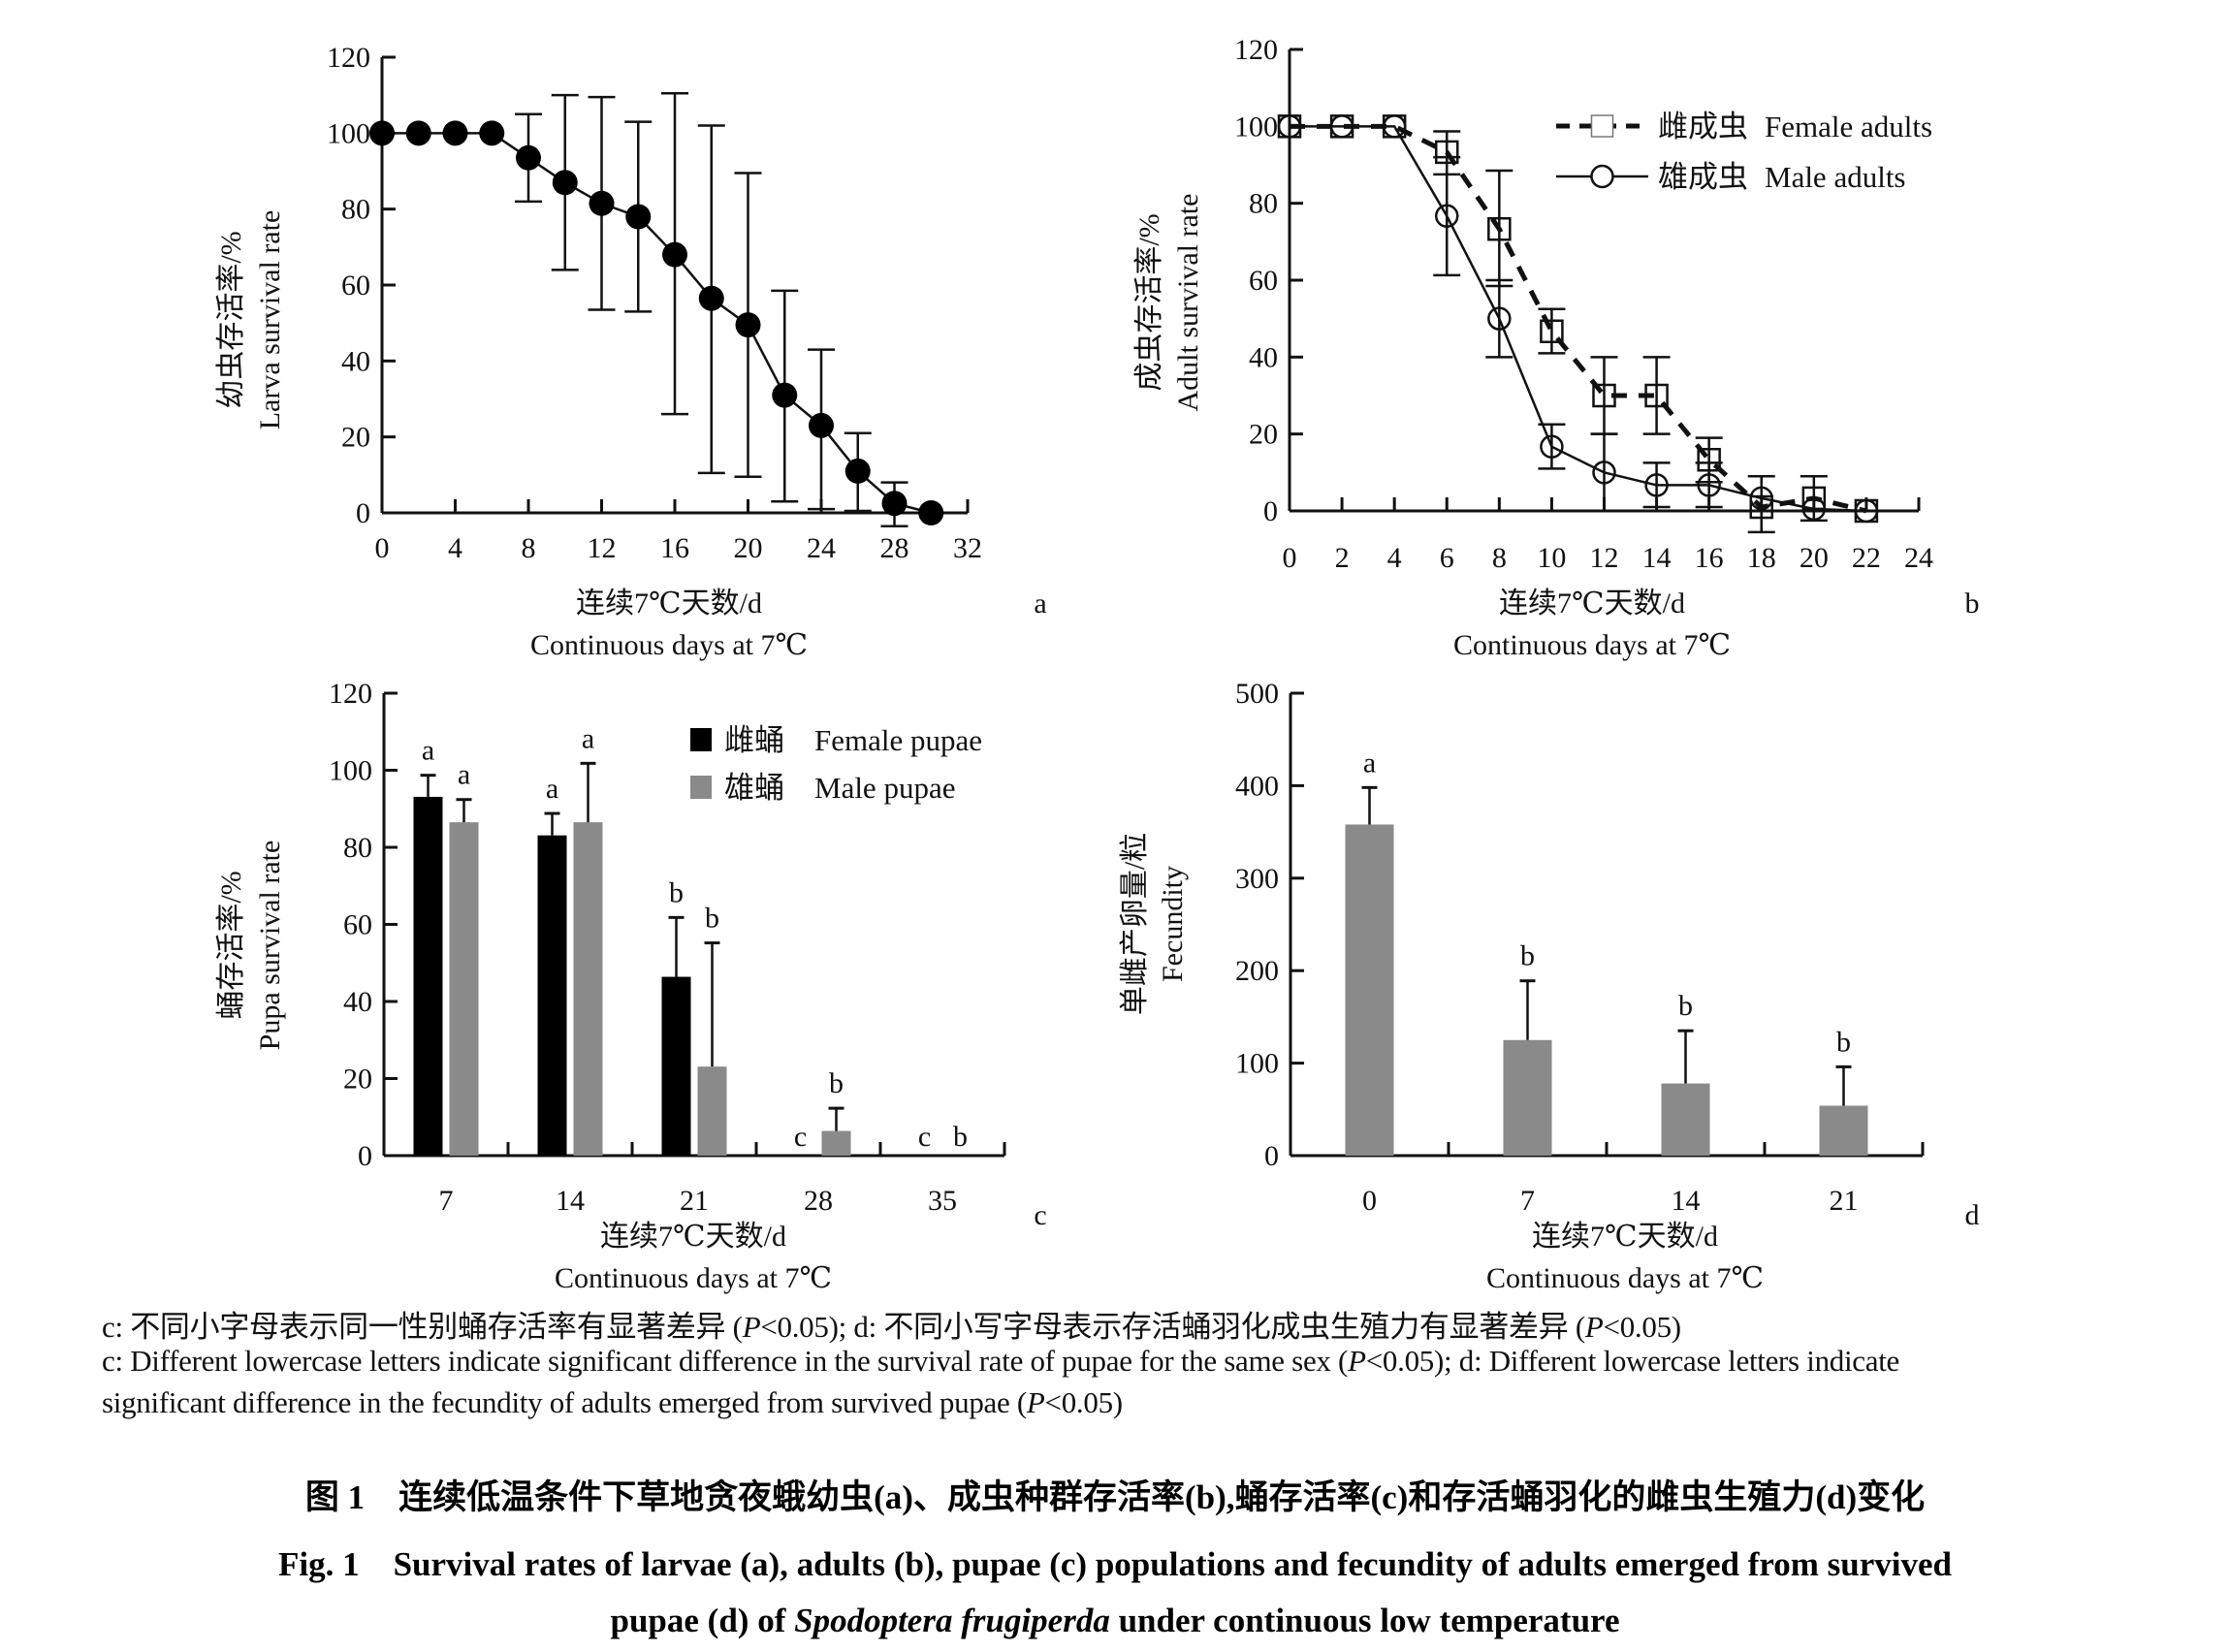 Image resolution: width=2230 pixels, height=1652 pixels. Describe the element at coordinates (455, 548) in the screenshot. I see `x-tick-label: 4` at that location.